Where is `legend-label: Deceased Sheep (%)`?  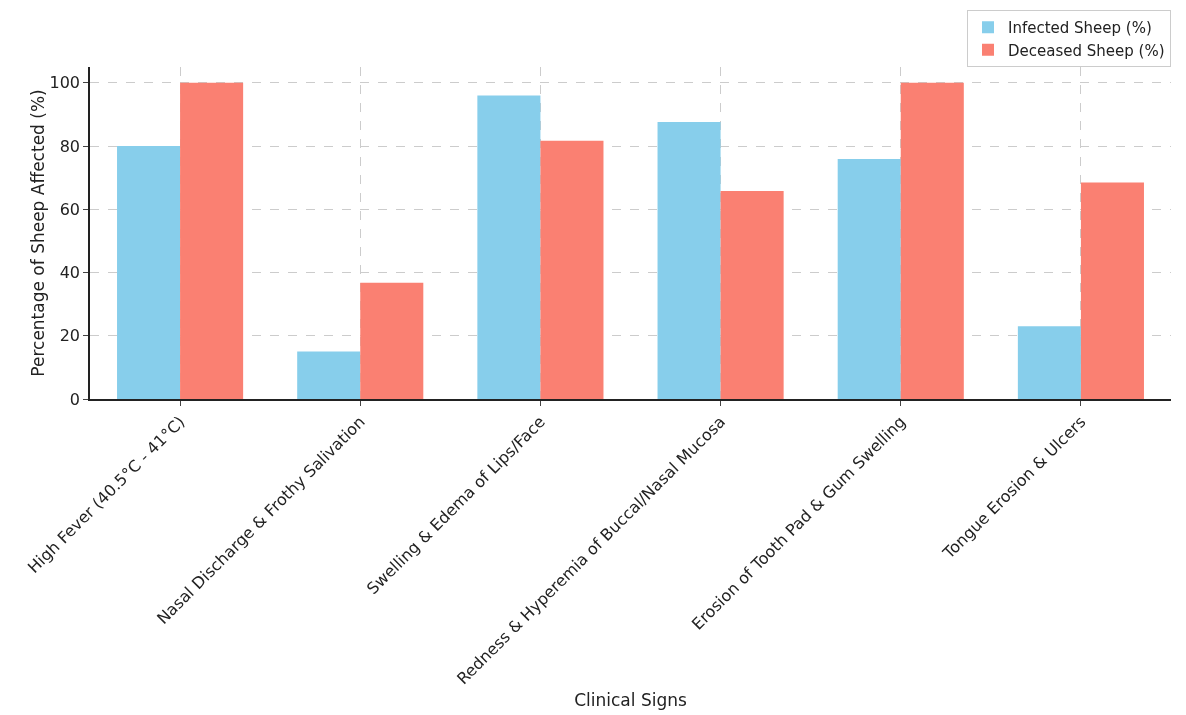
legend-label: Deceased Sheep (%) is located at coordinates (1086, 50).